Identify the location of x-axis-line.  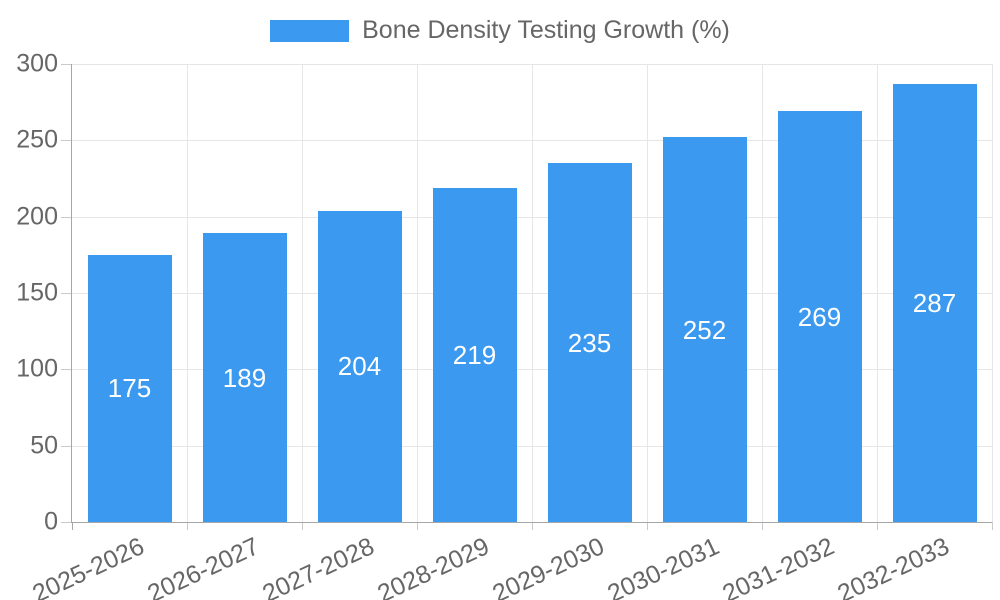
(531, 522).